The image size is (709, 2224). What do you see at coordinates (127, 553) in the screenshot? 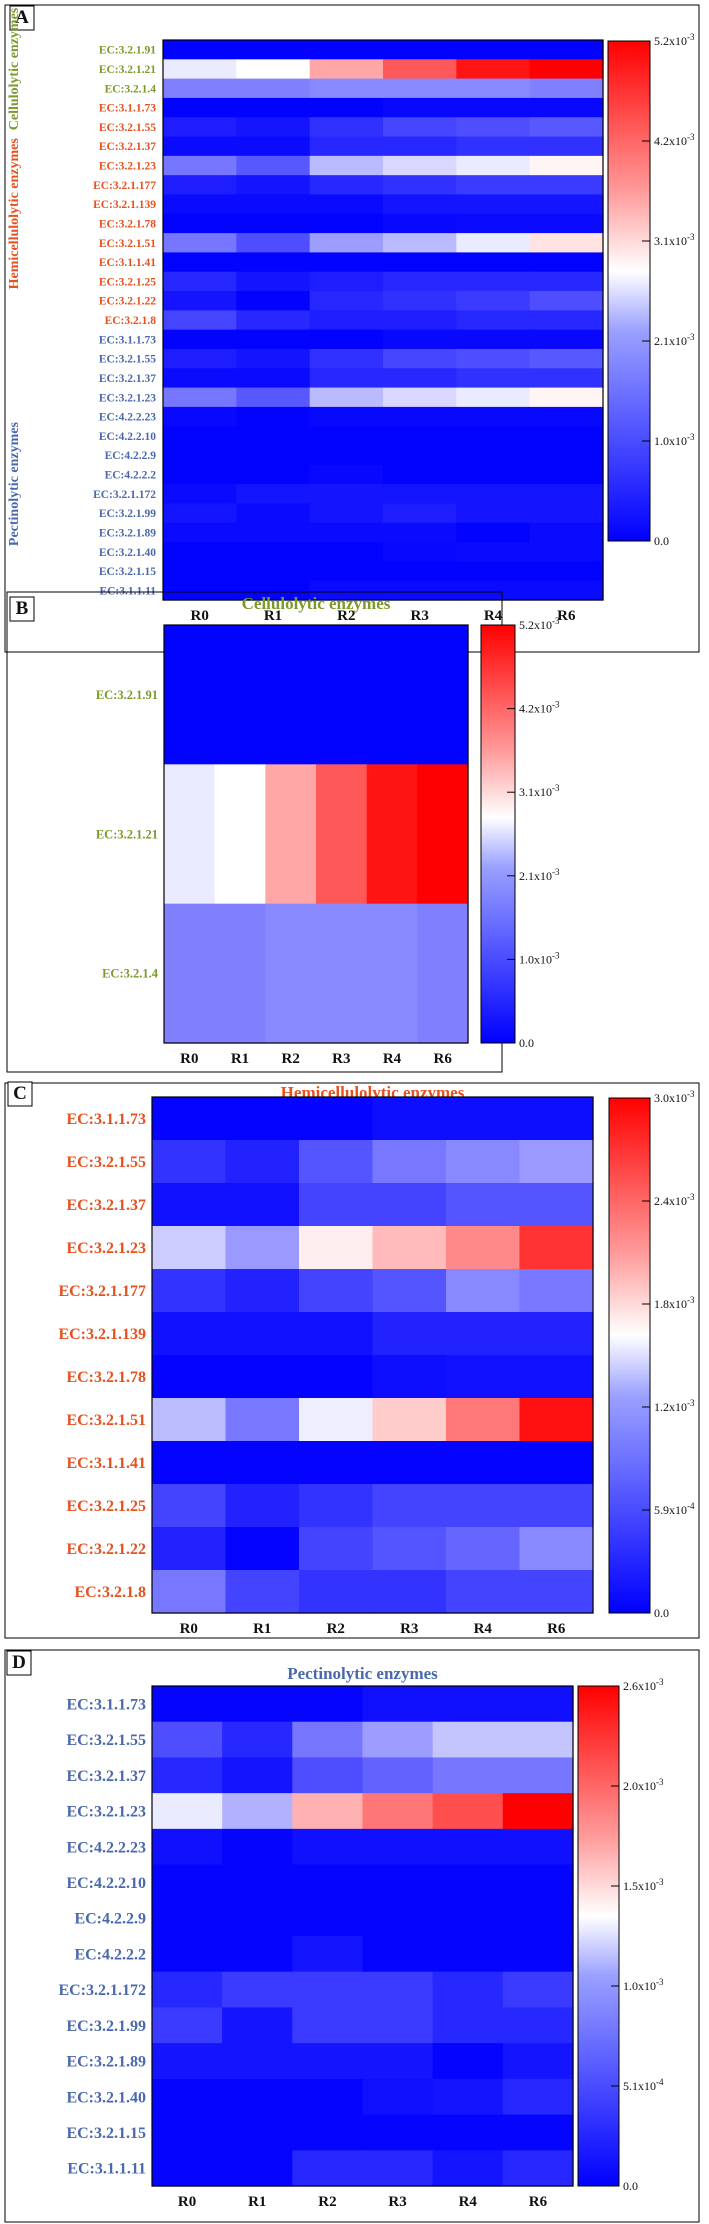
I see `row-label: EC:3.2.1.40` at bounding box center [127, 553].